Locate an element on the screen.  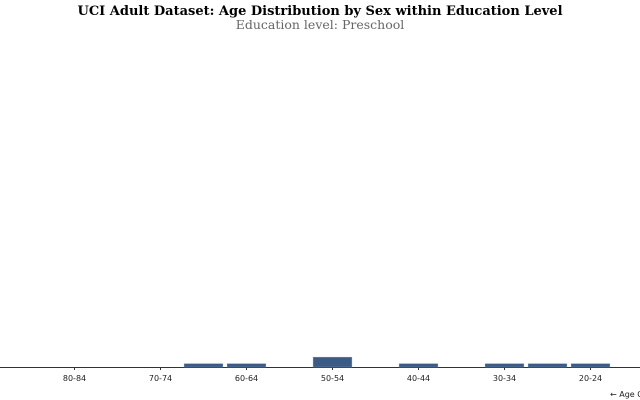
x-tick-label: 20-24 is located at coordinates (590, 378).